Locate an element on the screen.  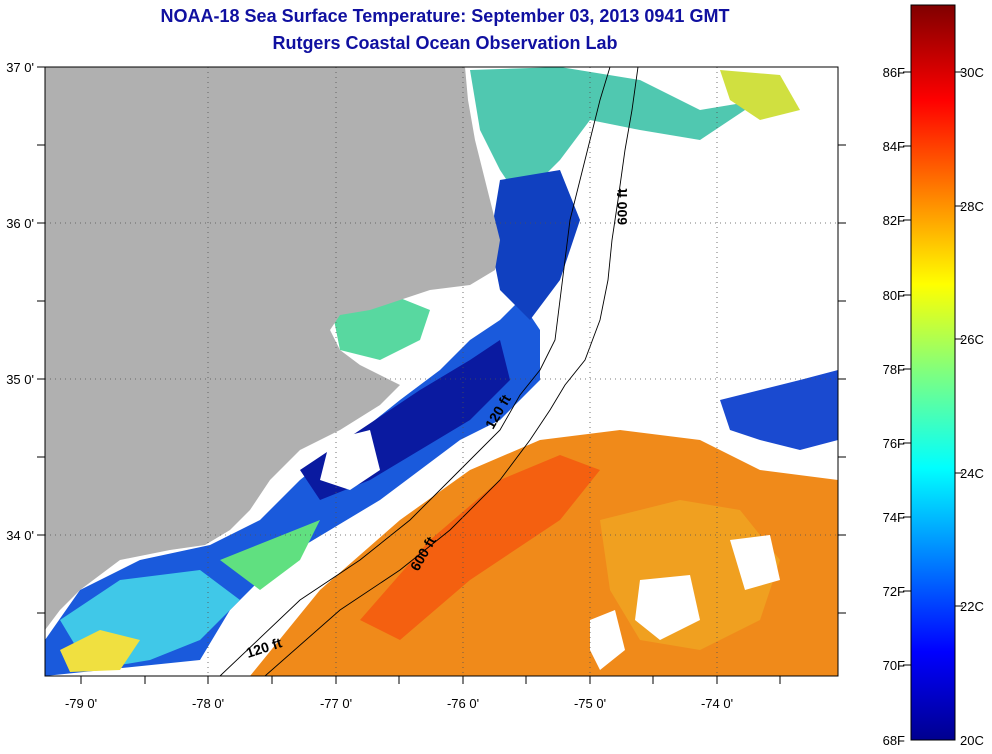
lat-label: 35 0' is located at coordinates (20, 379).